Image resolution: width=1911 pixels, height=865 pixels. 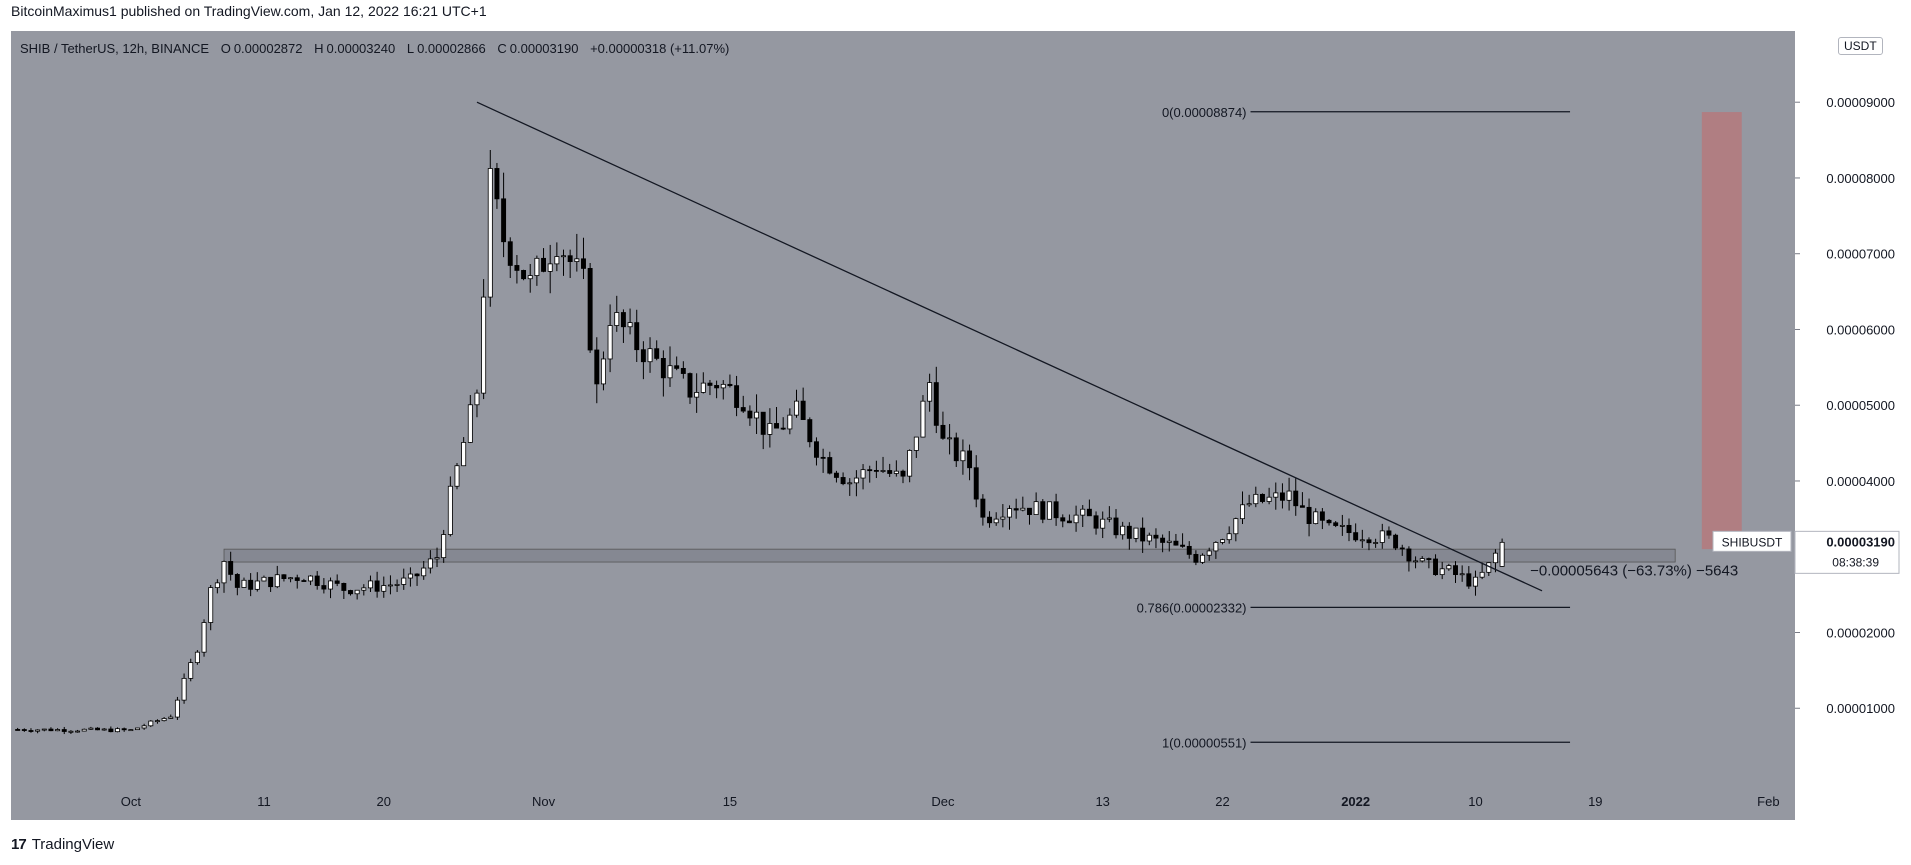 I want to click on time-tick-label: Dec, so click(x=943, y=801).